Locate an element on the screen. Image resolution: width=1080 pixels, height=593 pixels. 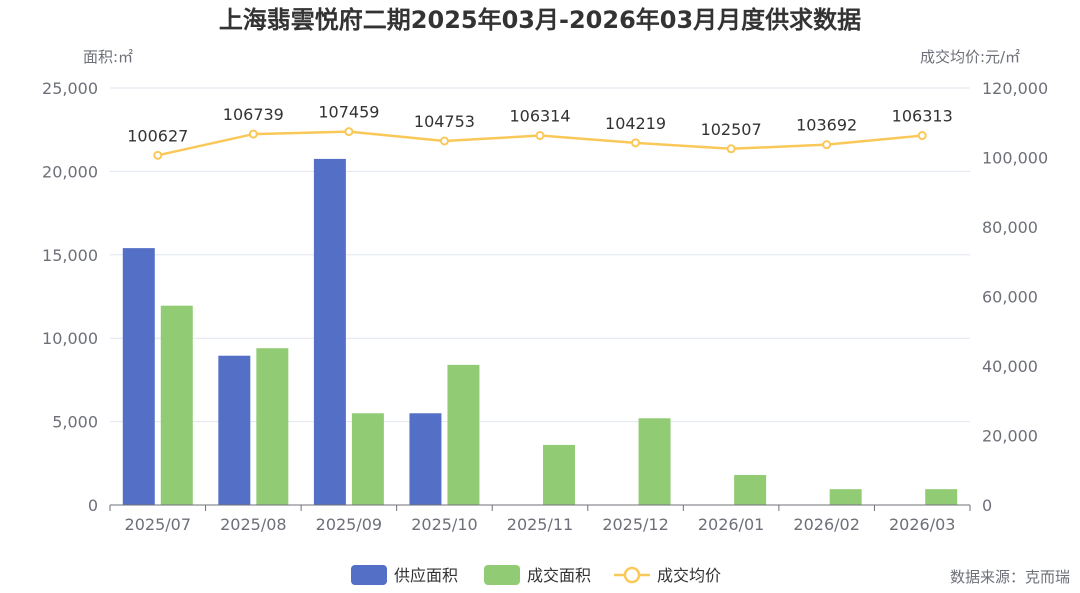
left-tick-label: 25,000 is located at coordinates (70, 88).